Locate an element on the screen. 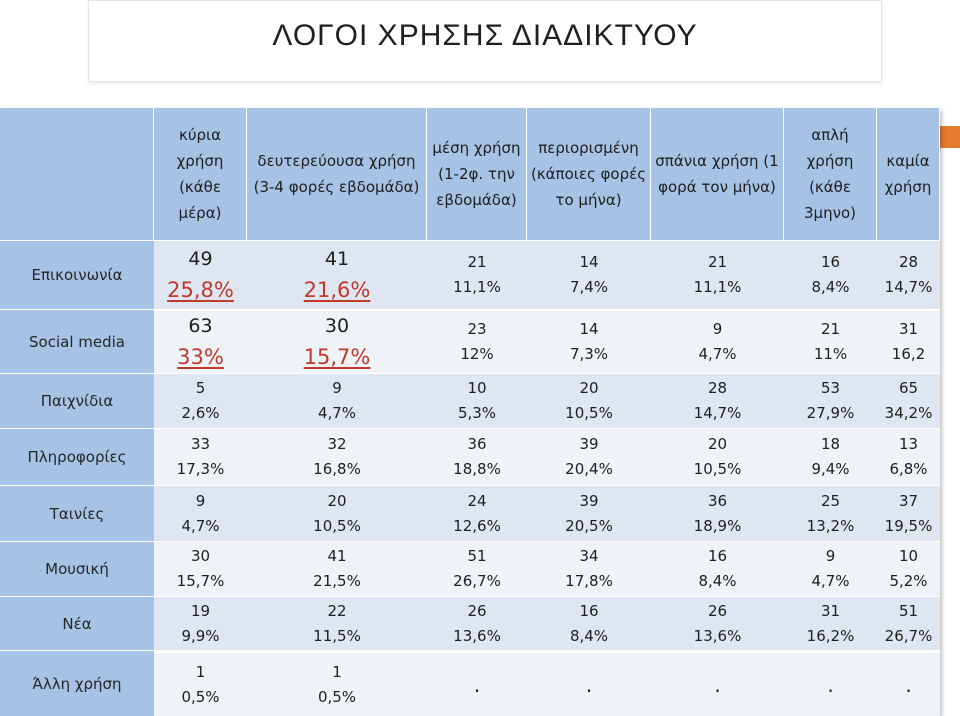  table-cell: 24 12,6% is located at coordinates (477, 513).